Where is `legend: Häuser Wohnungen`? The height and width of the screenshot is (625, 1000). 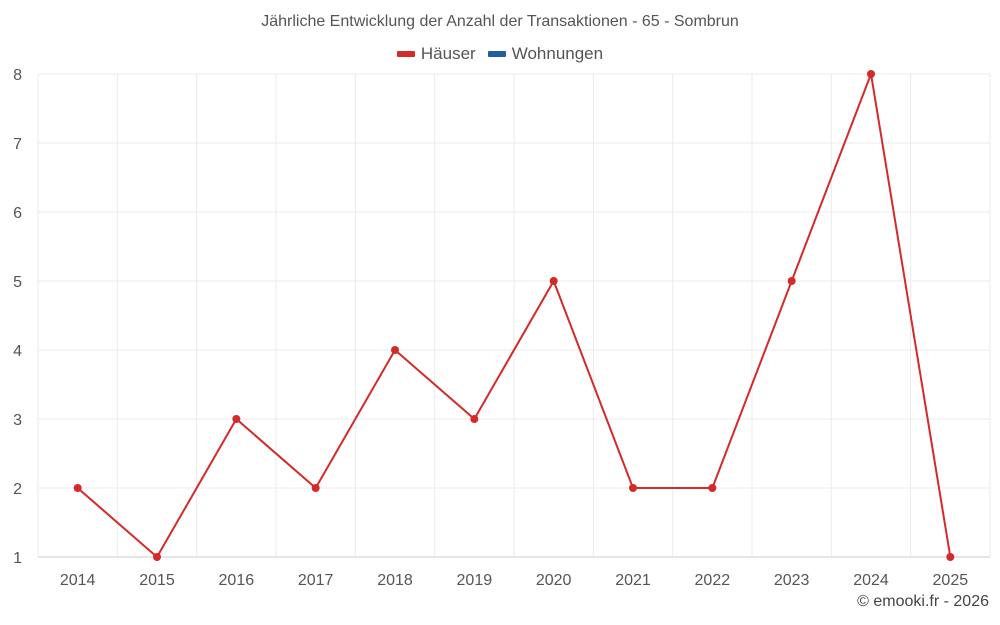 legend: Häuser Wohnungen is located at coordinates (500, 54).